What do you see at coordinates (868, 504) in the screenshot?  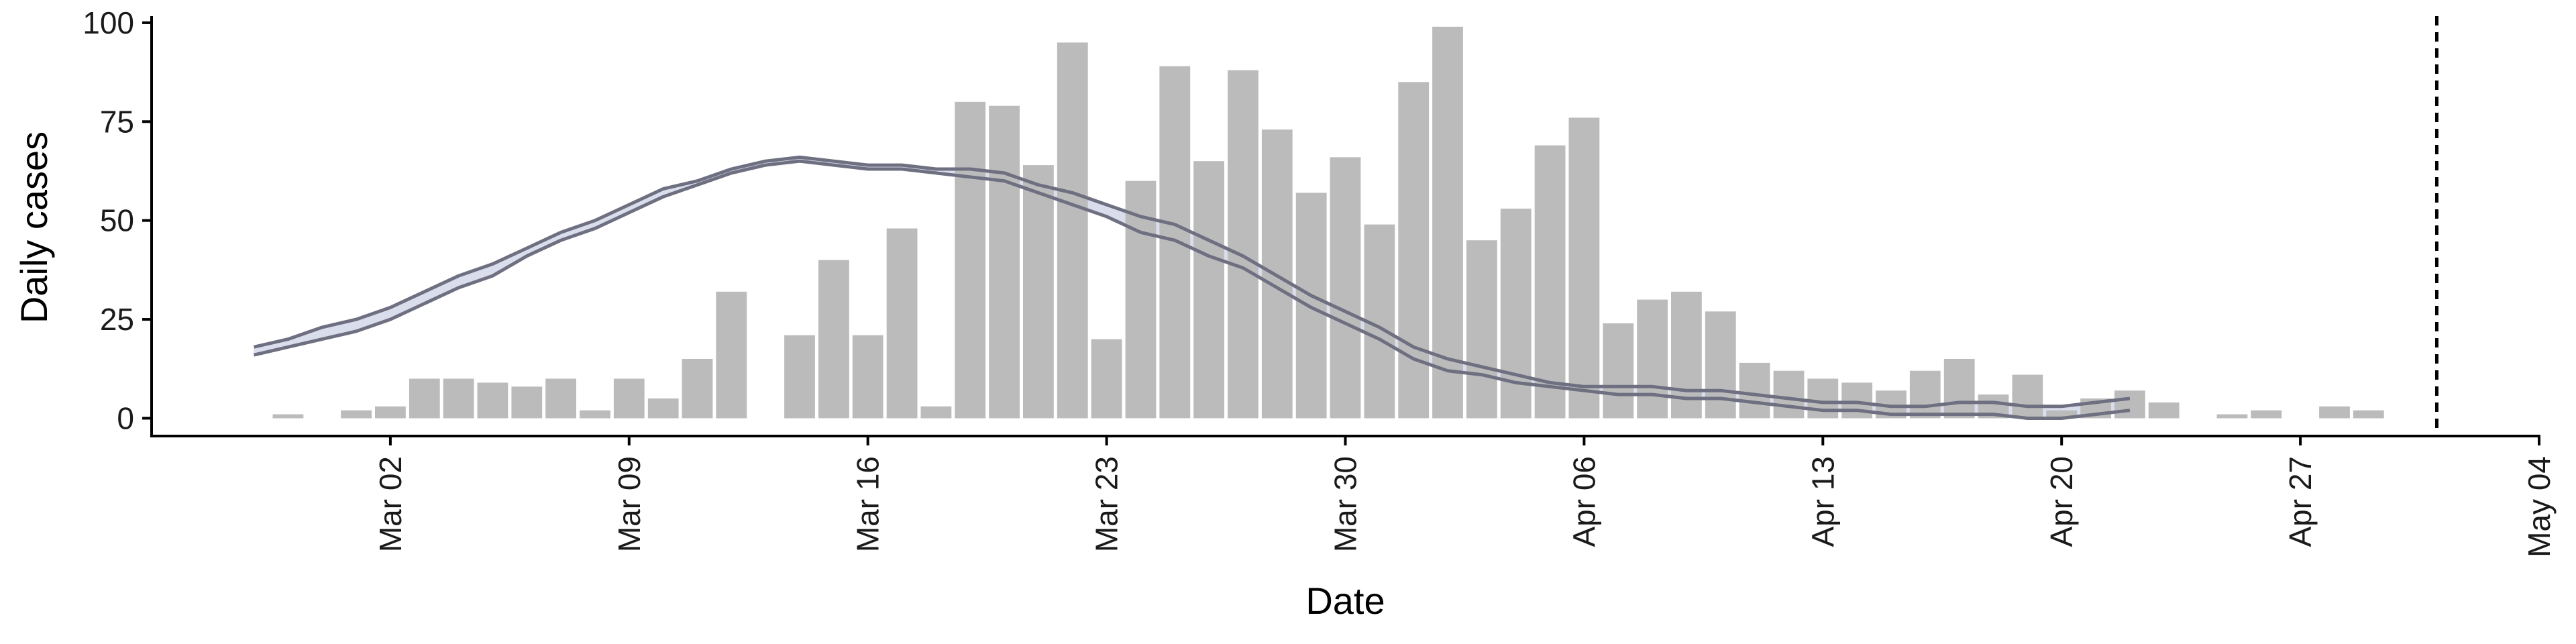 I see `x-tick-label: Mar 16` at bounding box center [868, 504].